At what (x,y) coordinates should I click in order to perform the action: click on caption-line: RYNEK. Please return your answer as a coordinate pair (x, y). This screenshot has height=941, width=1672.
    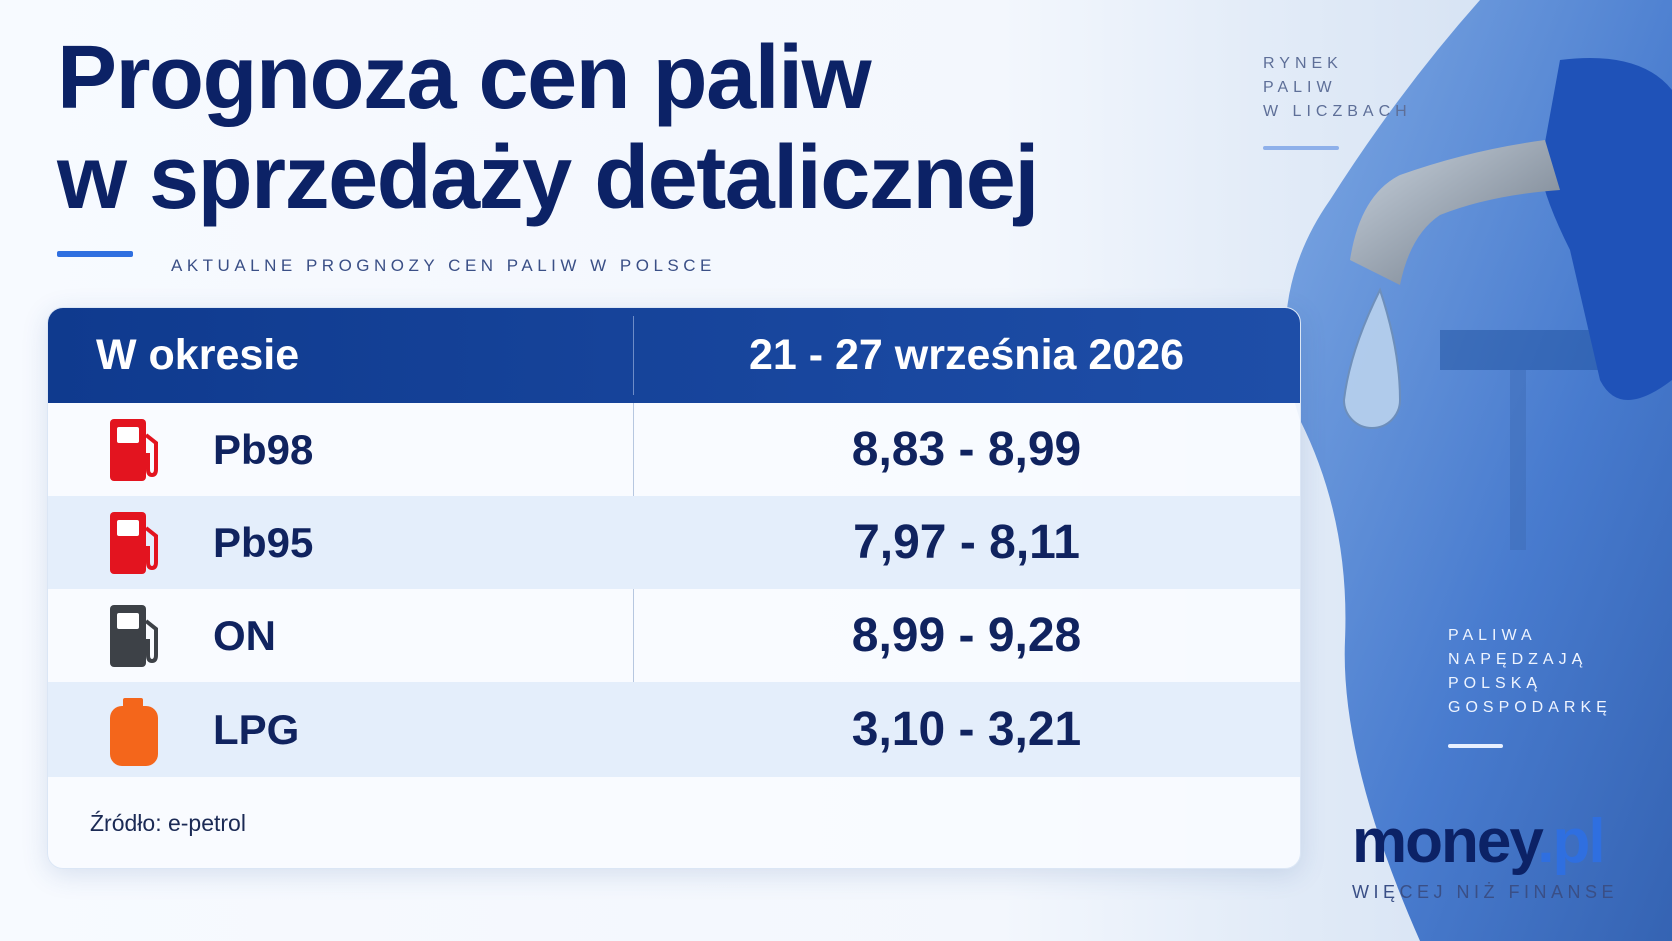
    Looking at the image, I should click on (1303, 63).